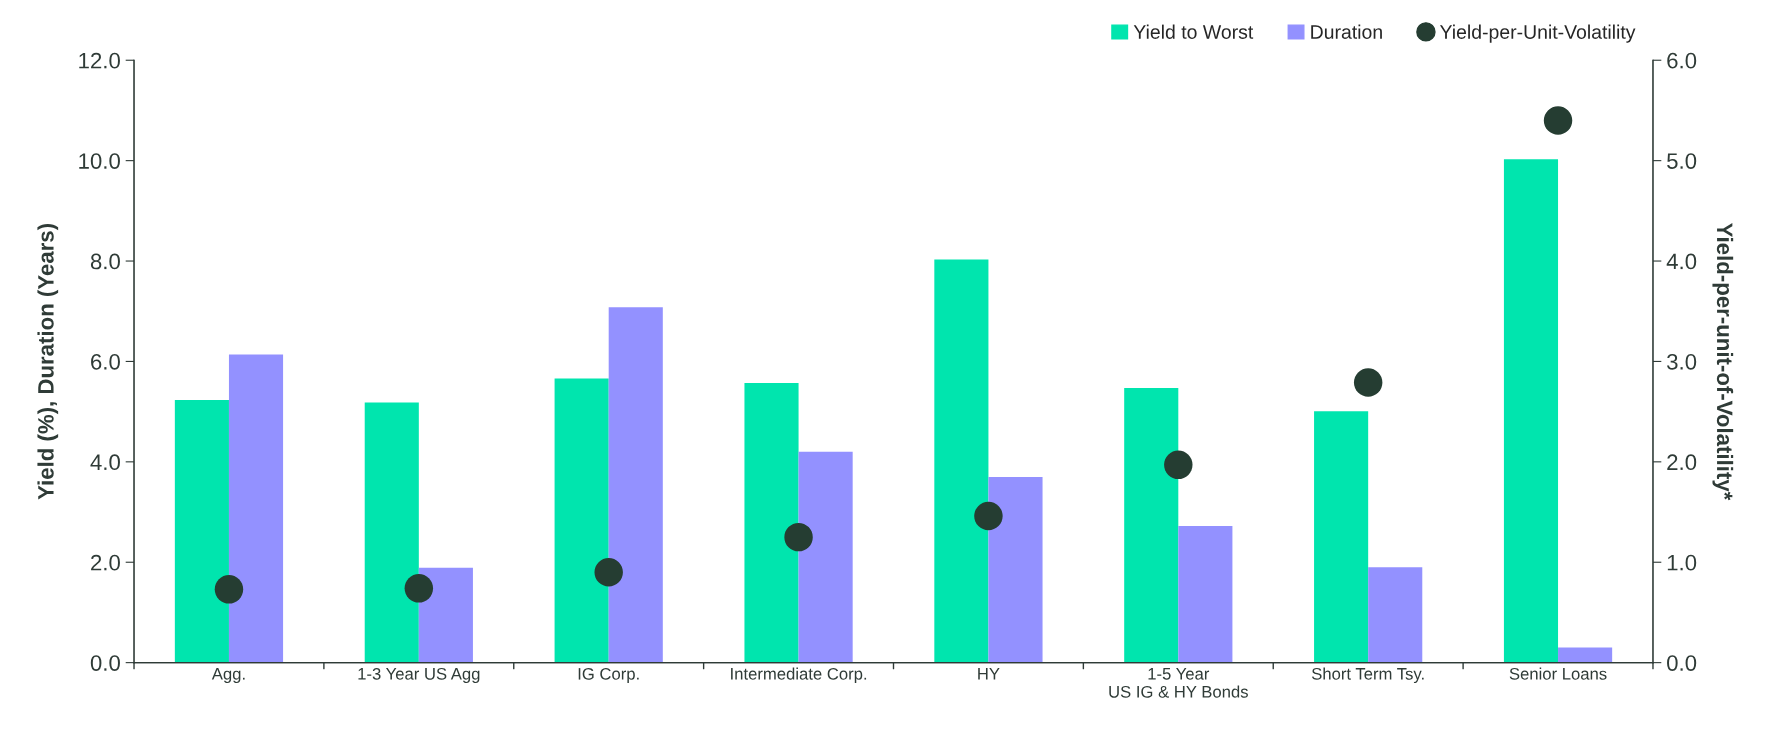 This screenshot has height=753, width=1787. Describe the element at coordinates (1682, 562) in the screenshot. I see `y2-tick-label: 1.0` at that location.